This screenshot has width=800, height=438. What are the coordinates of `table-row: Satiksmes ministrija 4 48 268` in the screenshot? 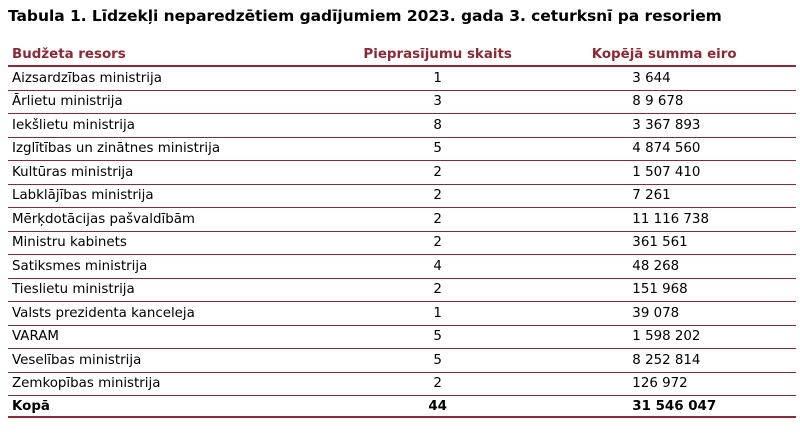 It's located at (402, 266).